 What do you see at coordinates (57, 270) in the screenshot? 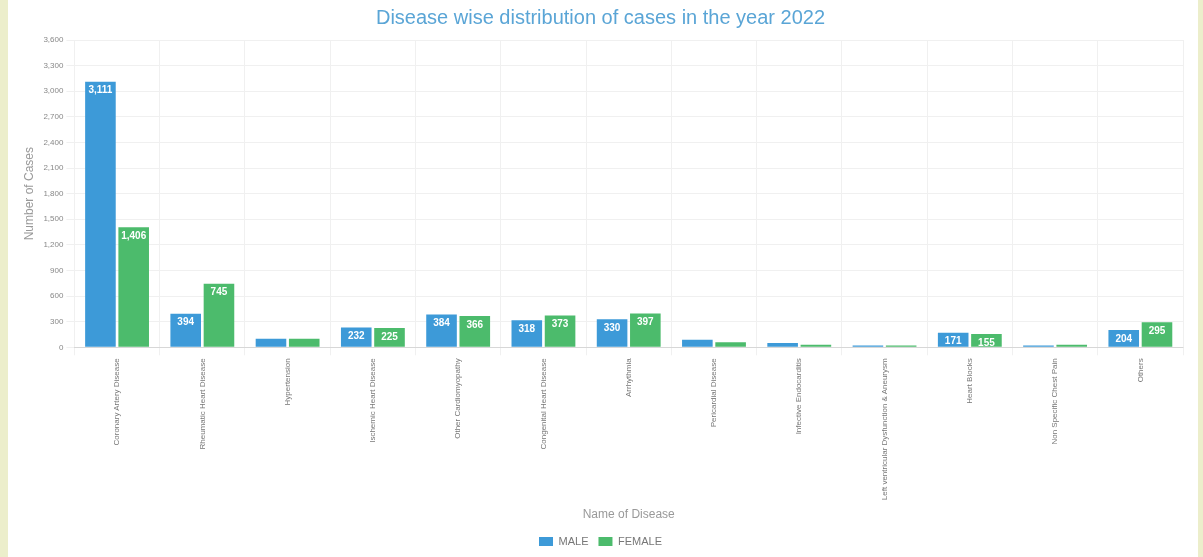
I see `y-tick-label: 900` at bounding box center [57, 270].